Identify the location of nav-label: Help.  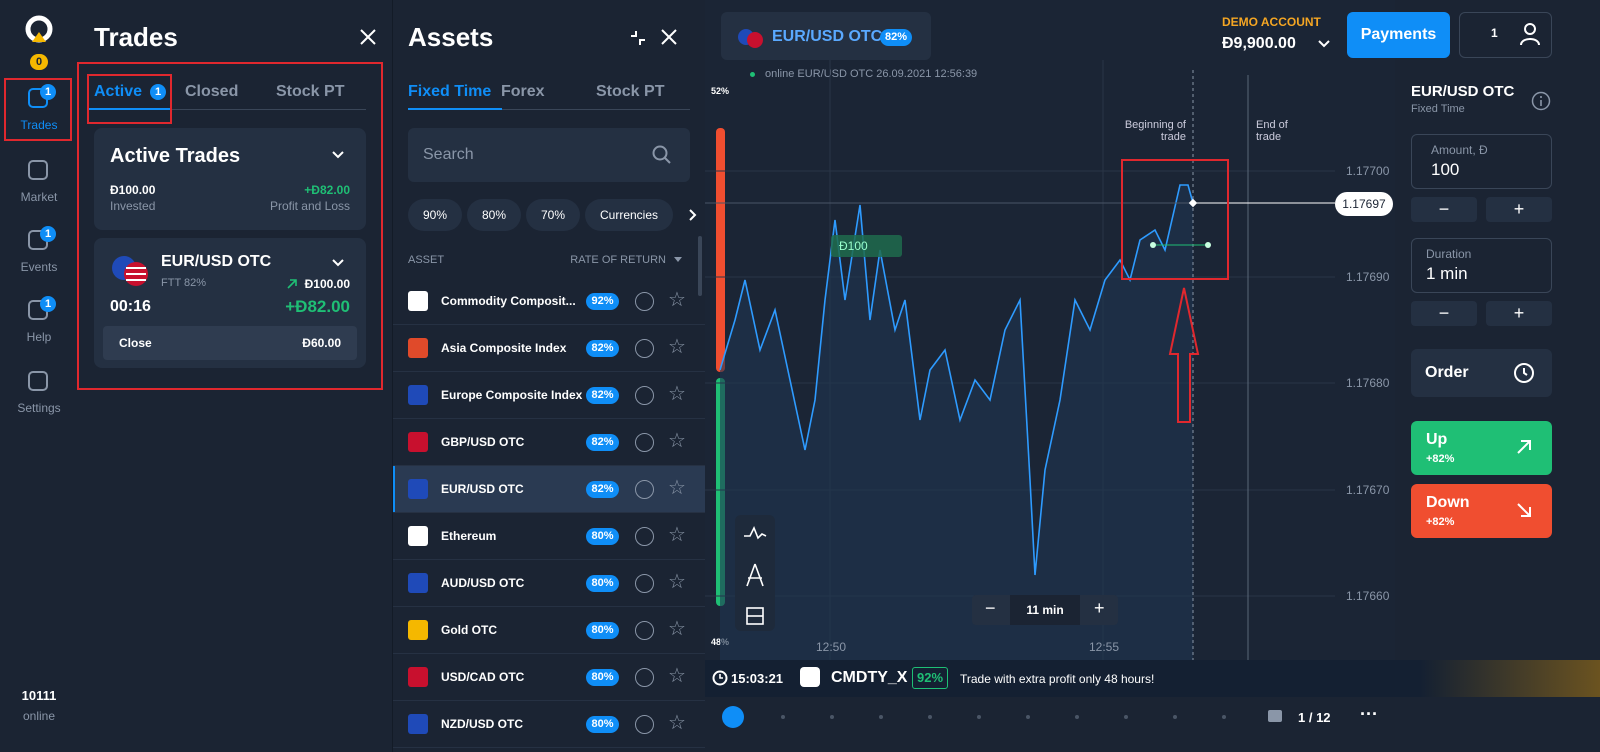
(39, 337).